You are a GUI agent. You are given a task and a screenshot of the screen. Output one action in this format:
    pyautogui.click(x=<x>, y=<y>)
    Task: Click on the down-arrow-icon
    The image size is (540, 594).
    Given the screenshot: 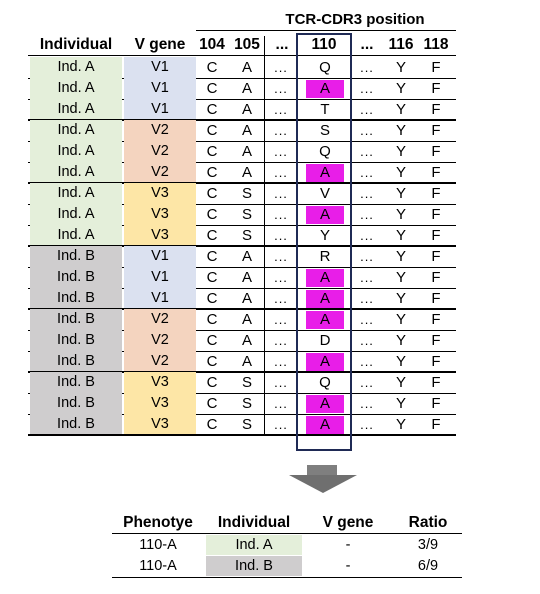 What is the action you would take?
    pyautogui.click(x=323, y=479)
    